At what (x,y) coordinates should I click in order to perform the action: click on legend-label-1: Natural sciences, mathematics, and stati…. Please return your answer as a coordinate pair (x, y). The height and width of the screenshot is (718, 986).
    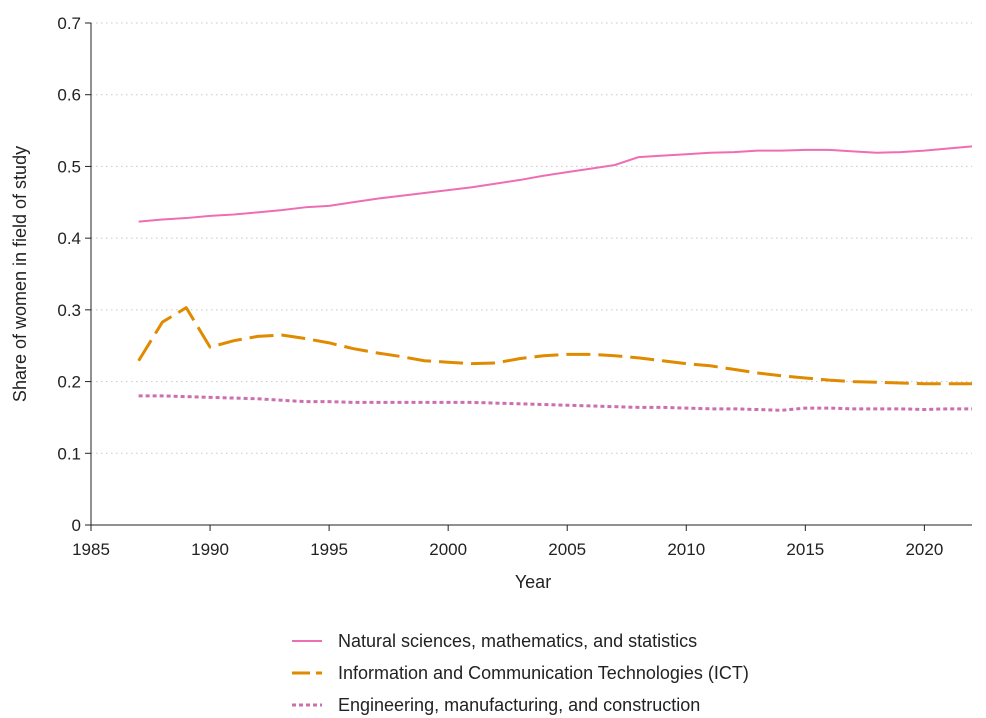
    Looking at the image, I should click on (517, 641).